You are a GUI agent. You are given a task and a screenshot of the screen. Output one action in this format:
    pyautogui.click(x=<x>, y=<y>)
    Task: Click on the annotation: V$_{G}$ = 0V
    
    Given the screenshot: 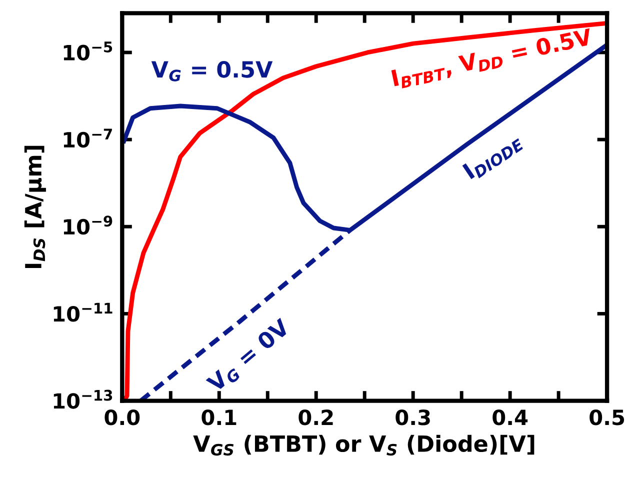 What is the action you would take?
    pyautogui.click(x=250, y=356)
    